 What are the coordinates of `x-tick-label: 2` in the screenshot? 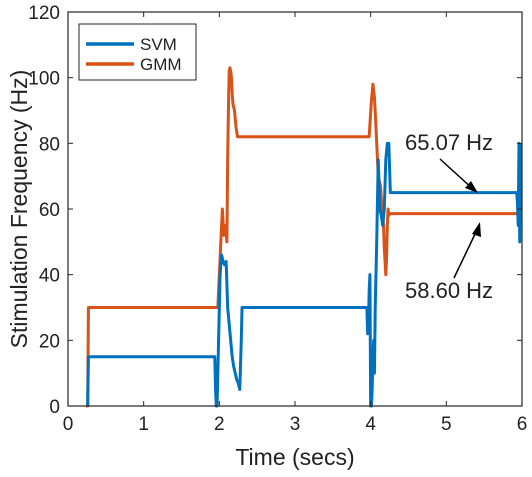 It's located at (219, 424).